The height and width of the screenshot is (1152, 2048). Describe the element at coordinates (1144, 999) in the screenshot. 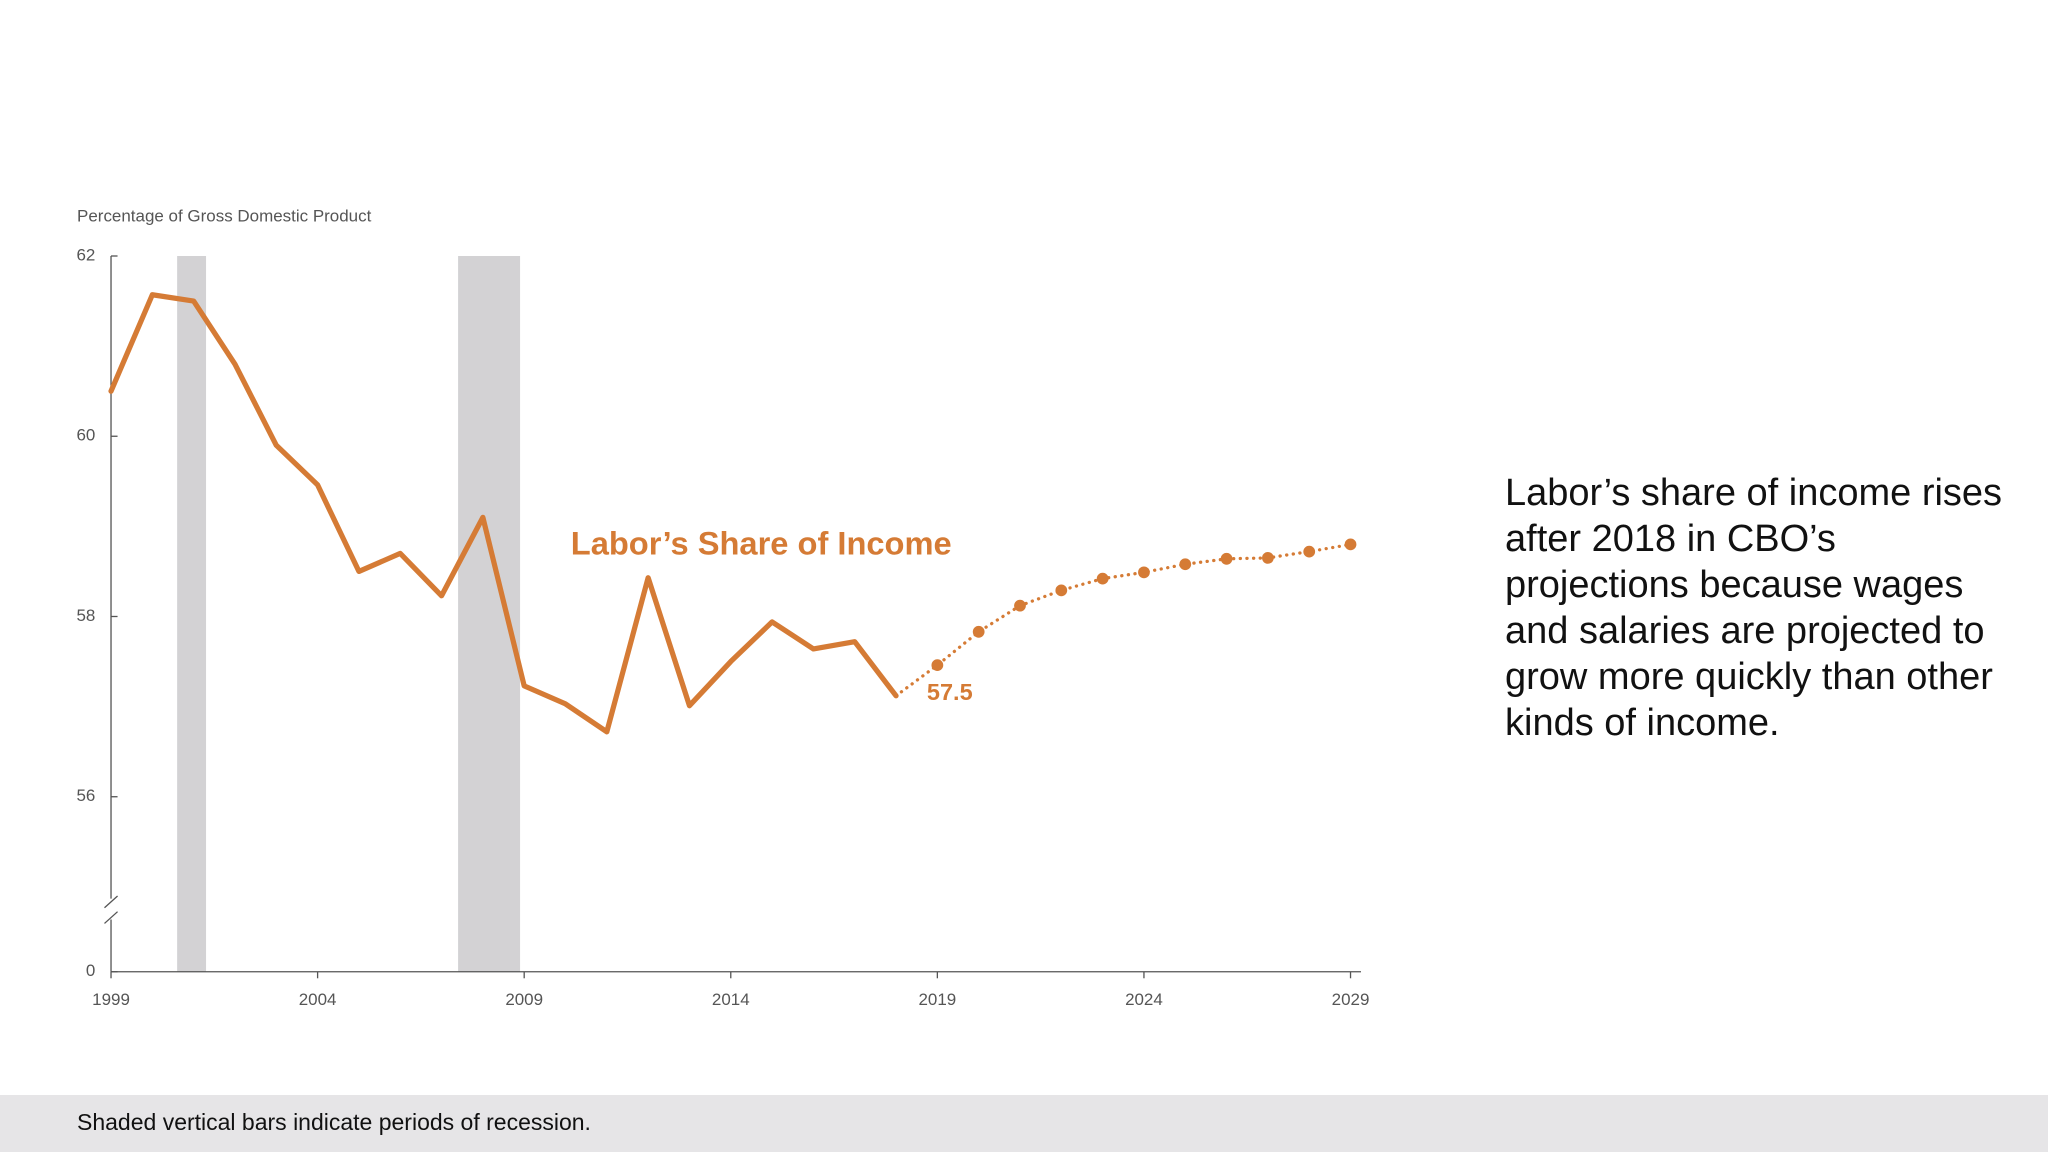

I see `x-tick-label: 2024` at that location.